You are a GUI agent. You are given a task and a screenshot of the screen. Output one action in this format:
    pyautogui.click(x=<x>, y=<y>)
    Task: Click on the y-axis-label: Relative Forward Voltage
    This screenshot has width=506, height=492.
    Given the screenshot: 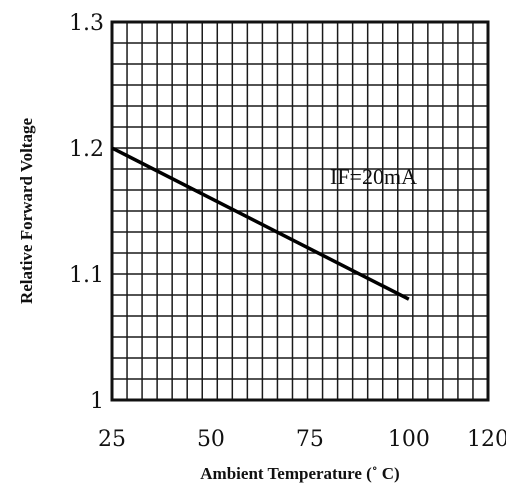 What is the action you would take?
    pyautogui.click(x=26, y=211)
    